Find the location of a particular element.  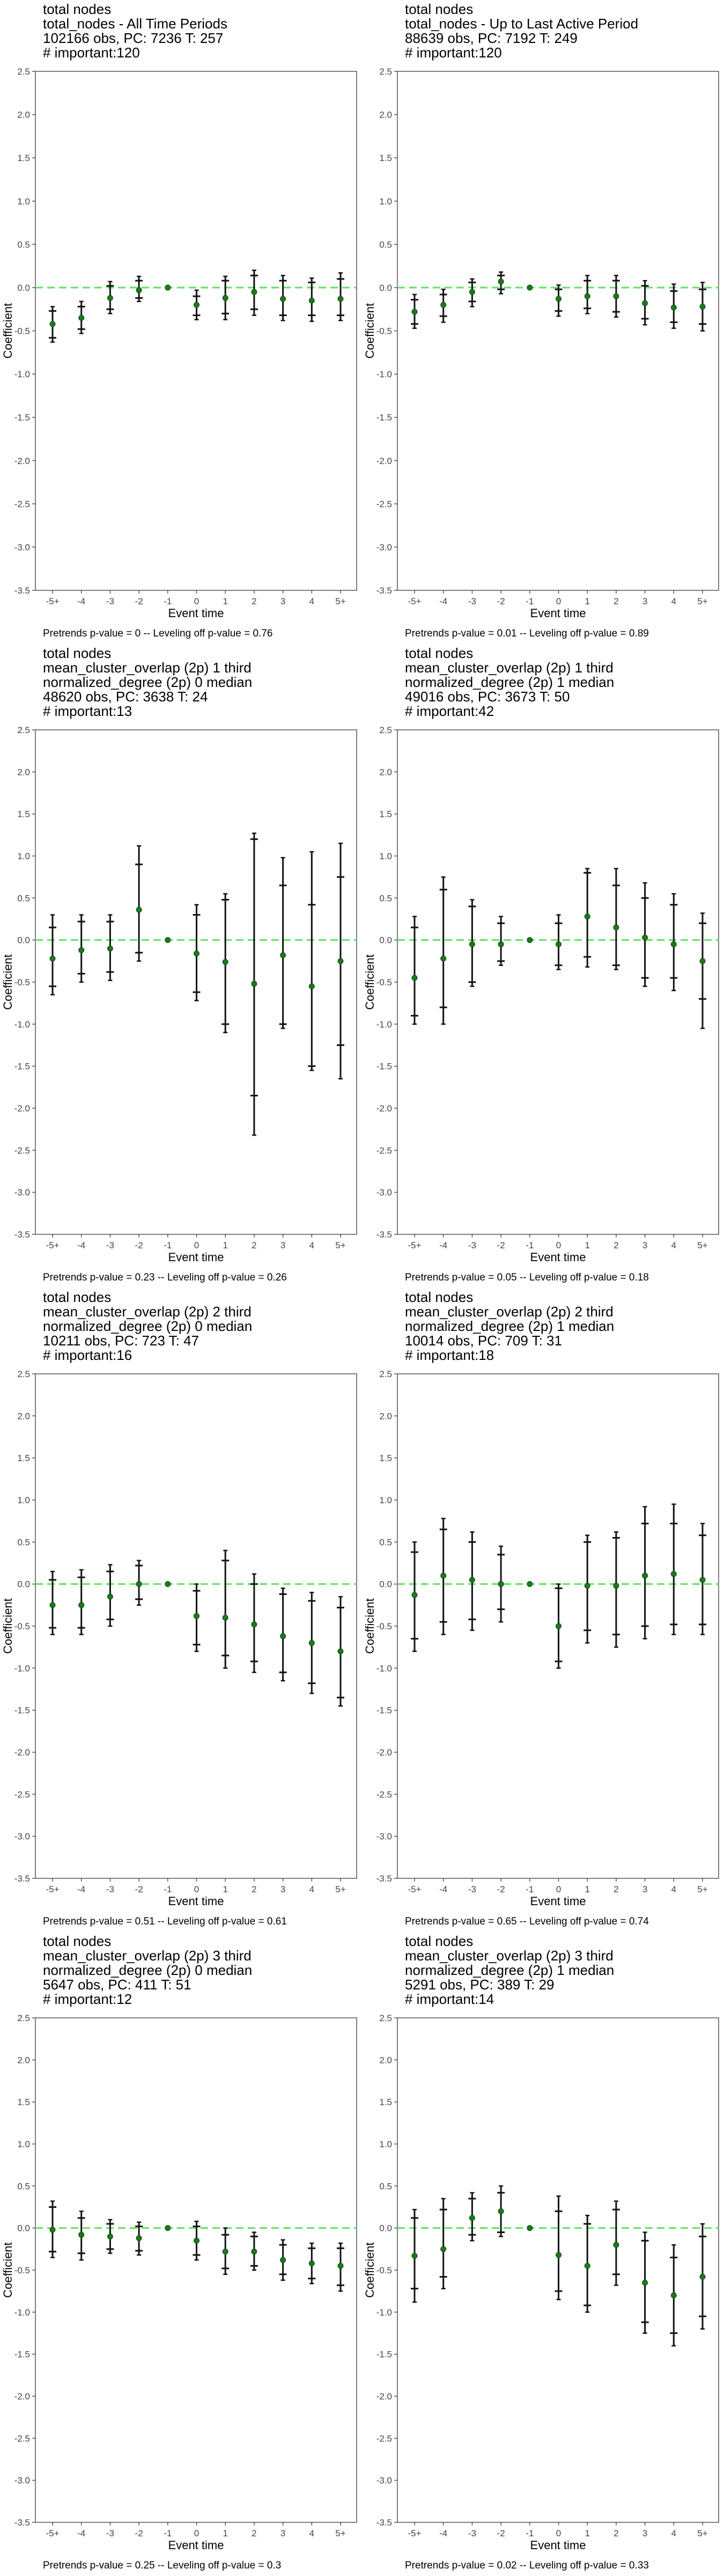

x-tick-label: 2 is located at coordinates (254, 1245).